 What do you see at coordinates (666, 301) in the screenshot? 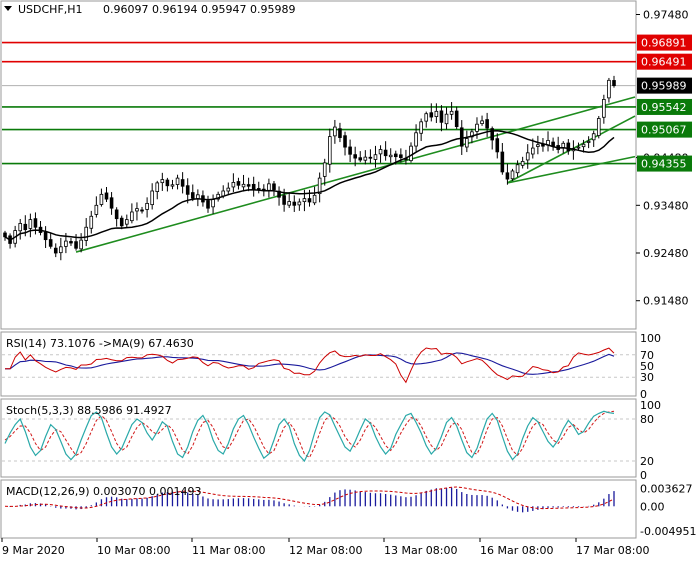
I see `price-y-tick-label: 0.91480` at bounding box center [666, 301].